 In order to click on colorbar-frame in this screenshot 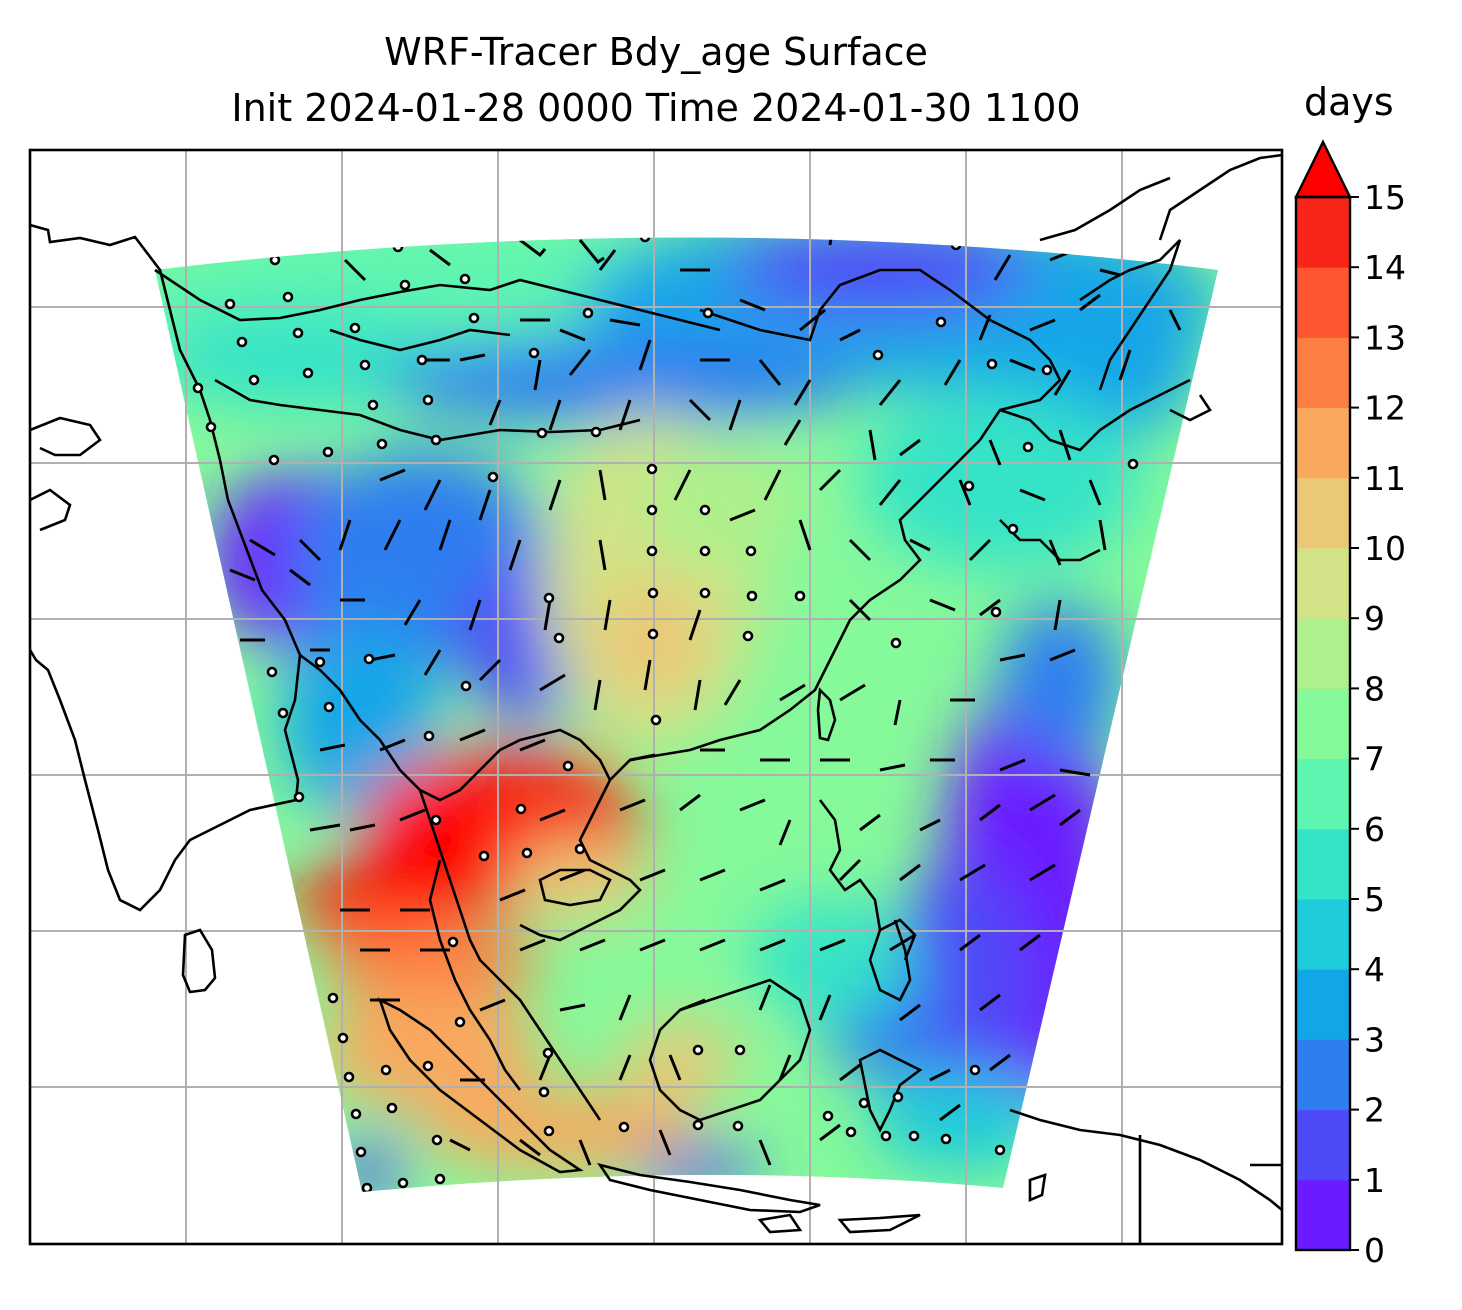, I will do `click(1323, 723)`.